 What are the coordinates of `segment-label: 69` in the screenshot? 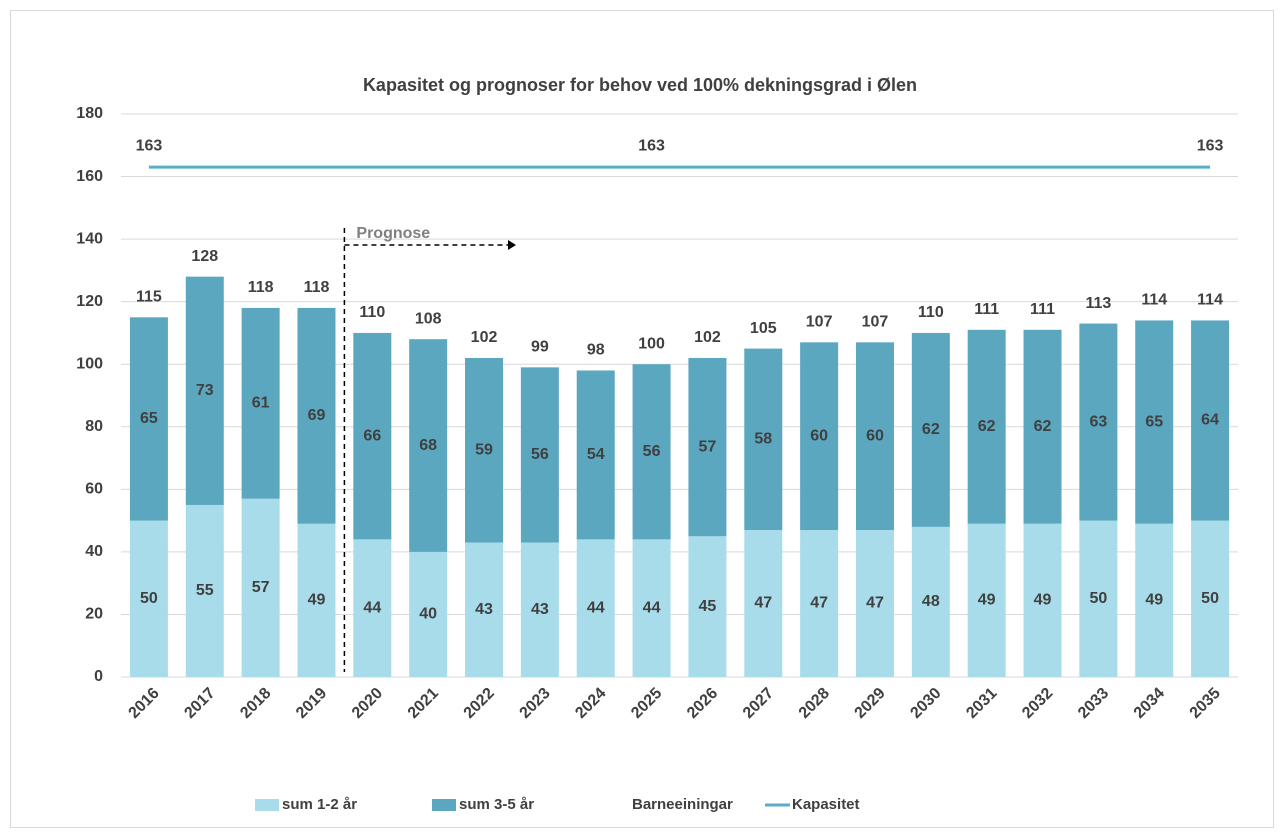 It's located at (317, 415).